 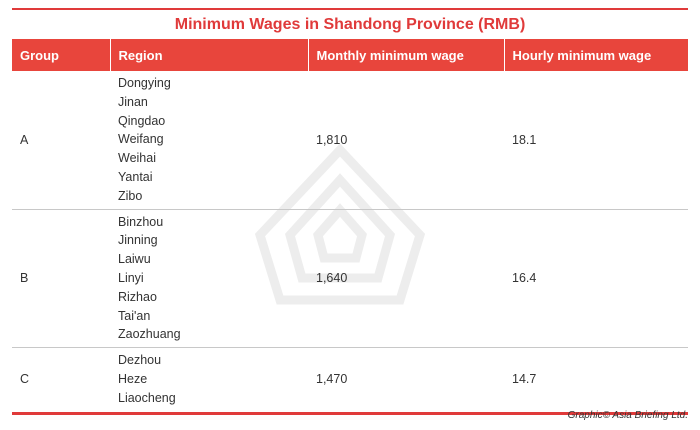 I want to click on region-item: Rizhao, so click(x=137, y=296).